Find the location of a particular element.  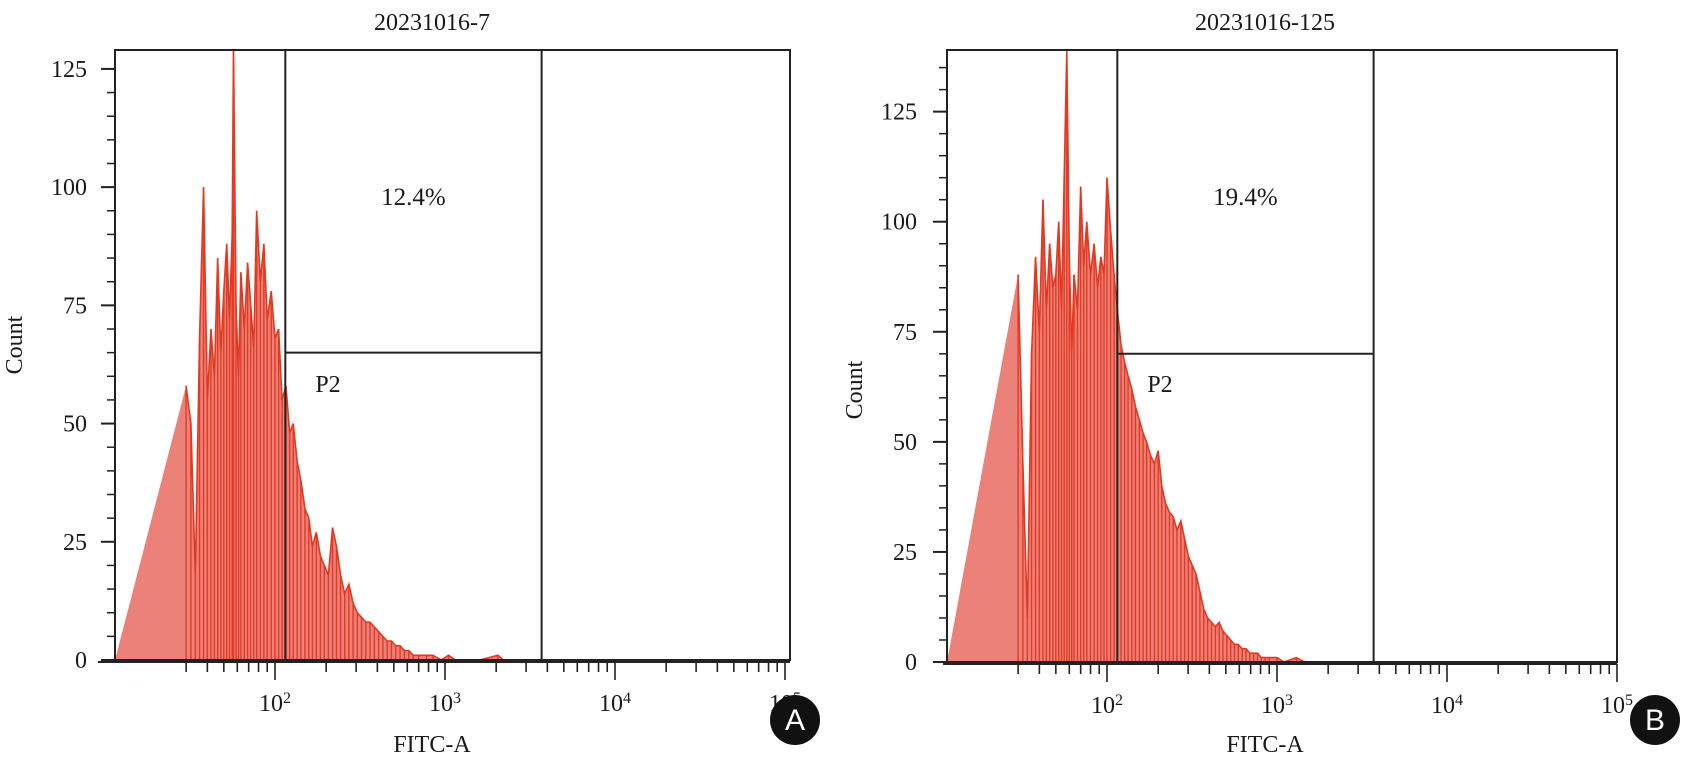

panel-badge: A is located at coordinates (795, 720).